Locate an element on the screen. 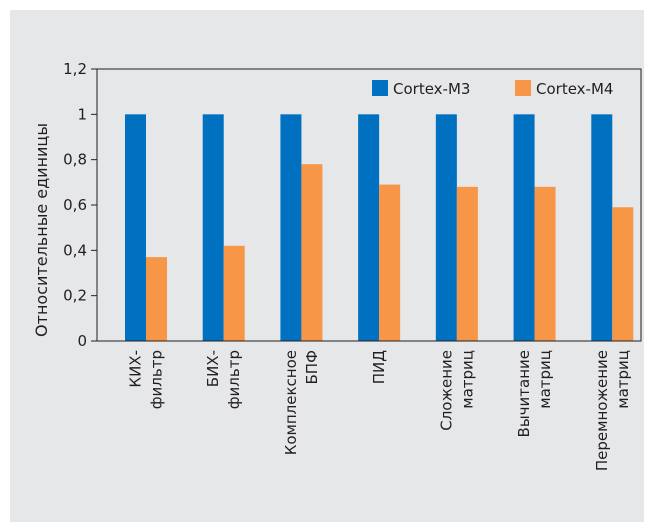 This screenshot has width=654, height=532. x-category-line: КИХ- is located at coordinates (136, 369).